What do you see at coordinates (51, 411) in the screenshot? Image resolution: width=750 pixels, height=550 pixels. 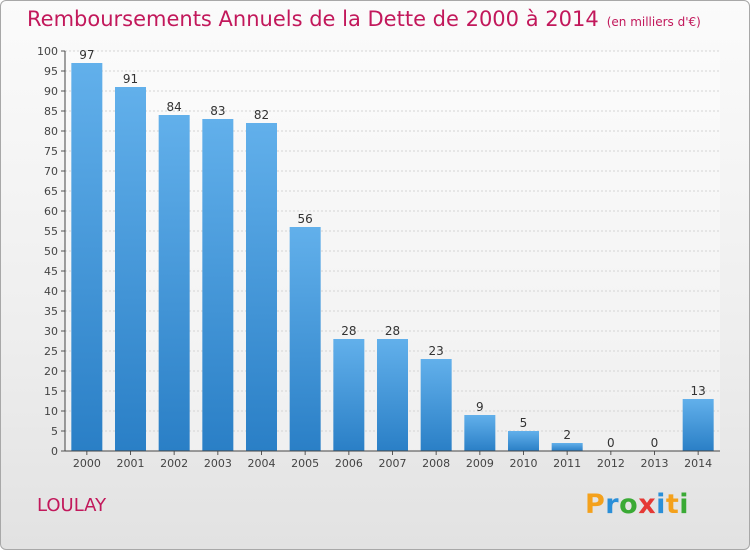 I see `y-tick-label: 10` at bounding box center [51, 411].